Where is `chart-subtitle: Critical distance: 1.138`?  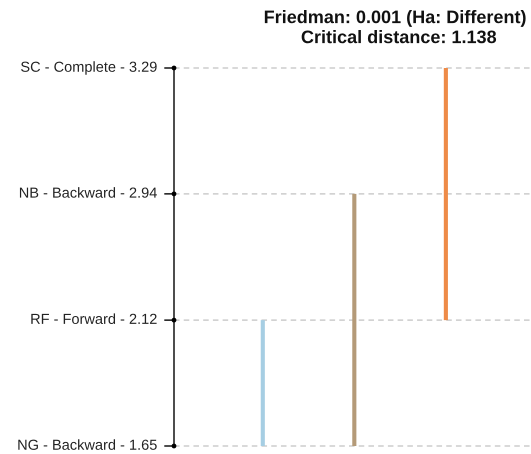 chart-subtitle: Critical distance: 1.138 is located at coordinates (399, 37).